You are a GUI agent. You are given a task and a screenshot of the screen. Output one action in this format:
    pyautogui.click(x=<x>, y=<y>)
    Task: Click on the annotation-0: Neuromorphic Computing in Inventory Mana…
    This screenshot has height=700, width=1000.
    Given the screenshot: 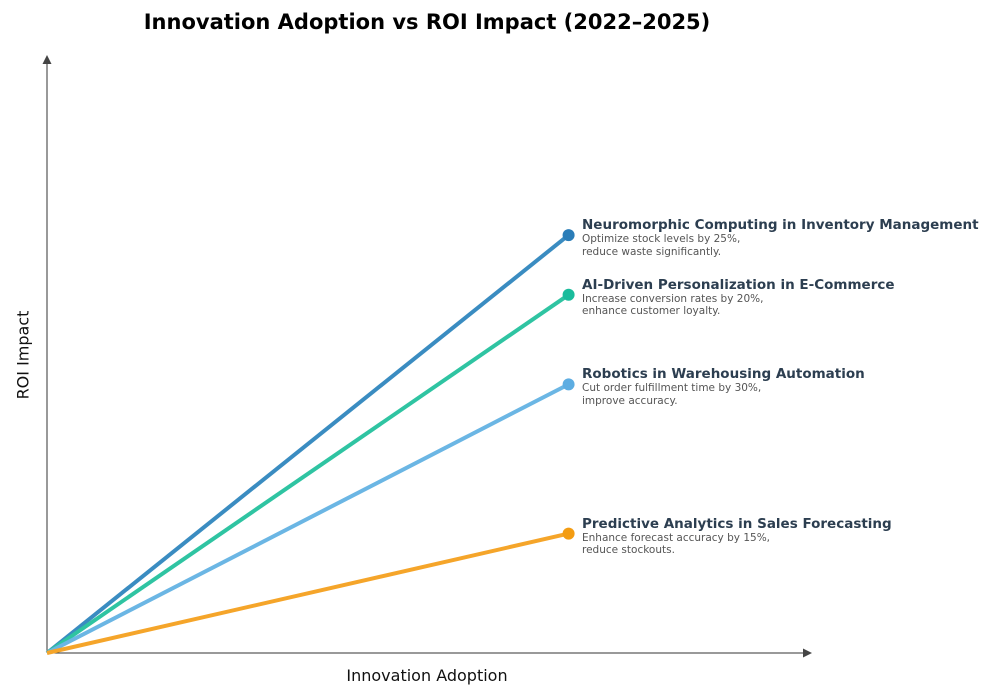 What is the action you would take?
    pyautogui.click(x=780, y=237)
    